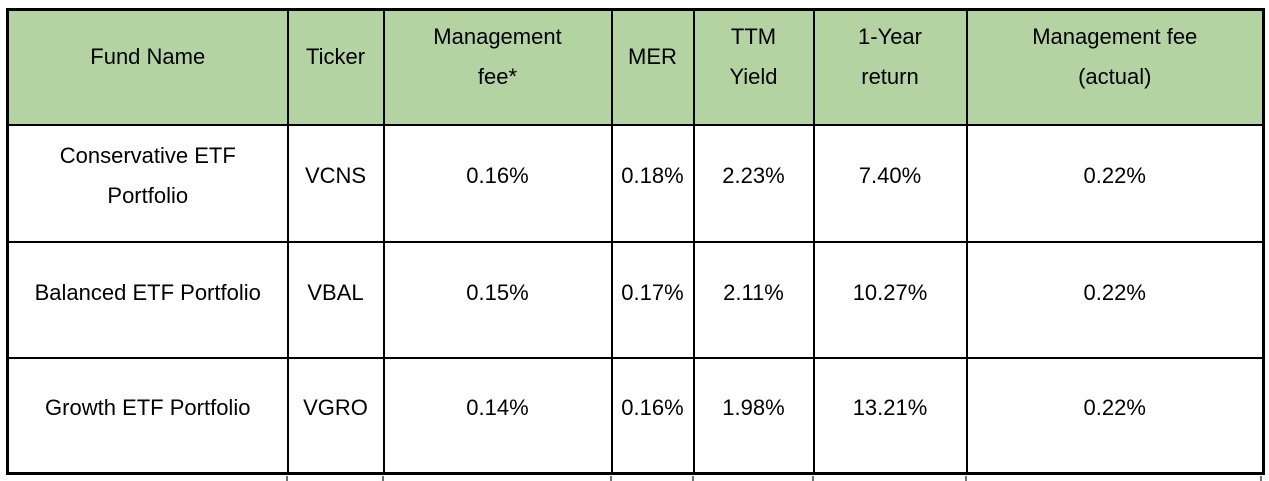 The height and width of the screenshot is (481, 1269). Describe the element at coordinates (652, 67) in the screenshot. I see `col-header-mer: MER` at that location.